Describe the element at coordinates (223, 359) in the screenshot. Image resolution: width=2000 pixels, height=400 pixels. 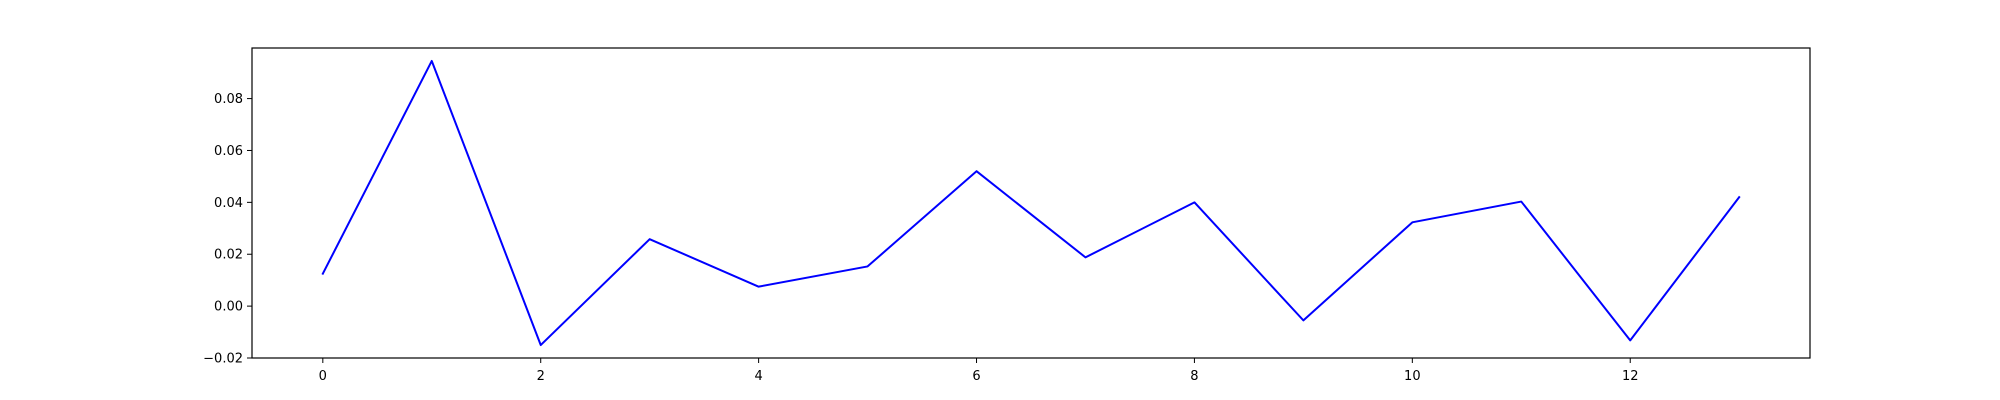
I see `y-tick-label: −0.02` at that location.